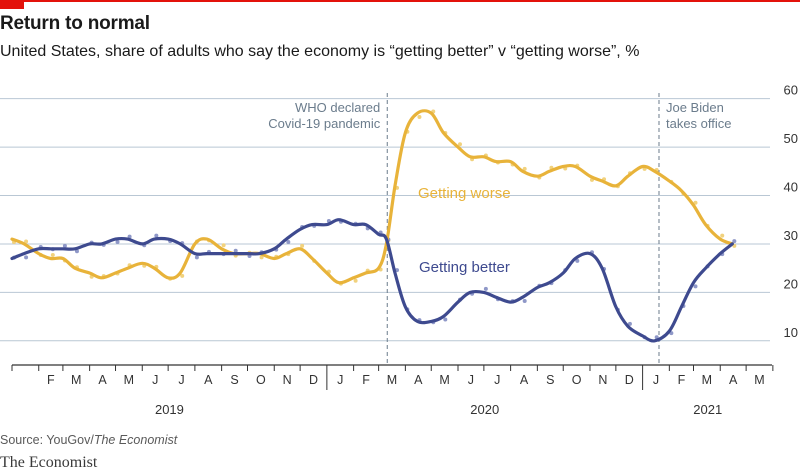  What do you see at coordinates (699, 123) in the screenshot?
I see `annotation-text: takes office` at bounding box center [699, 123].